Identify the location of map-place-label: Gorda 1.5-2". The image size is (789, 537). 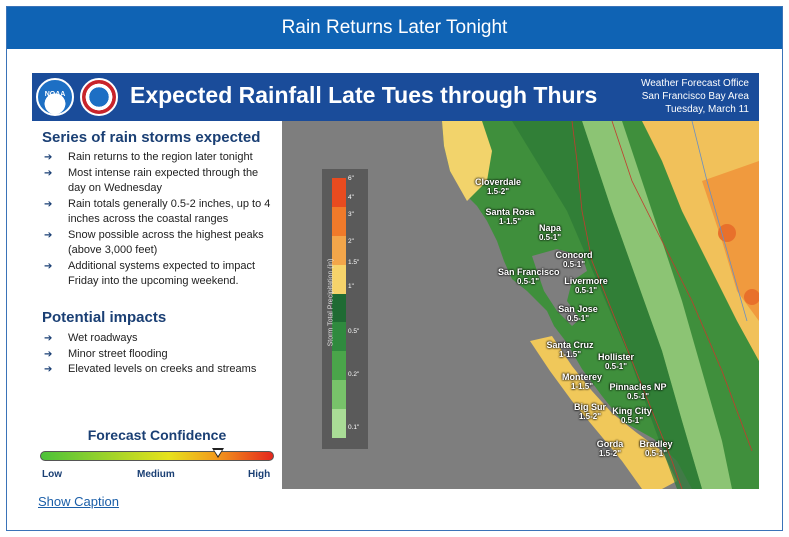
(610, 449).